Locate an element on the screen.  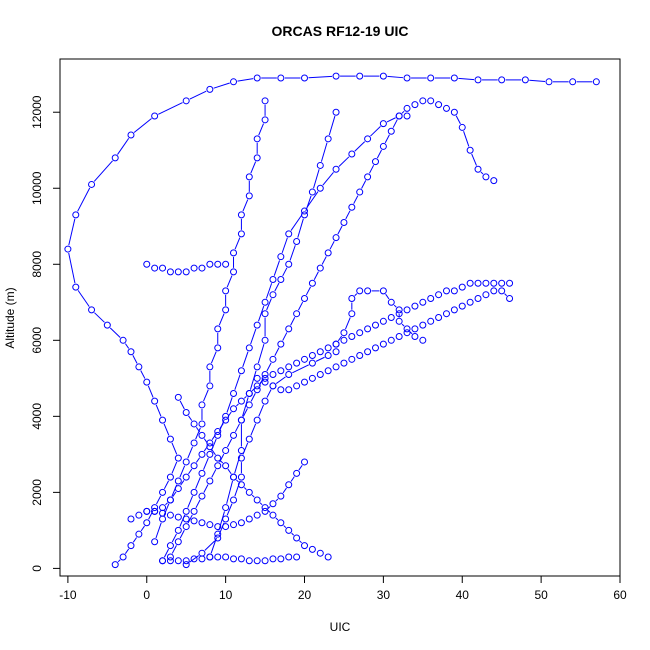
y-tick-label: 4000 is located at coordinates (37, 416).